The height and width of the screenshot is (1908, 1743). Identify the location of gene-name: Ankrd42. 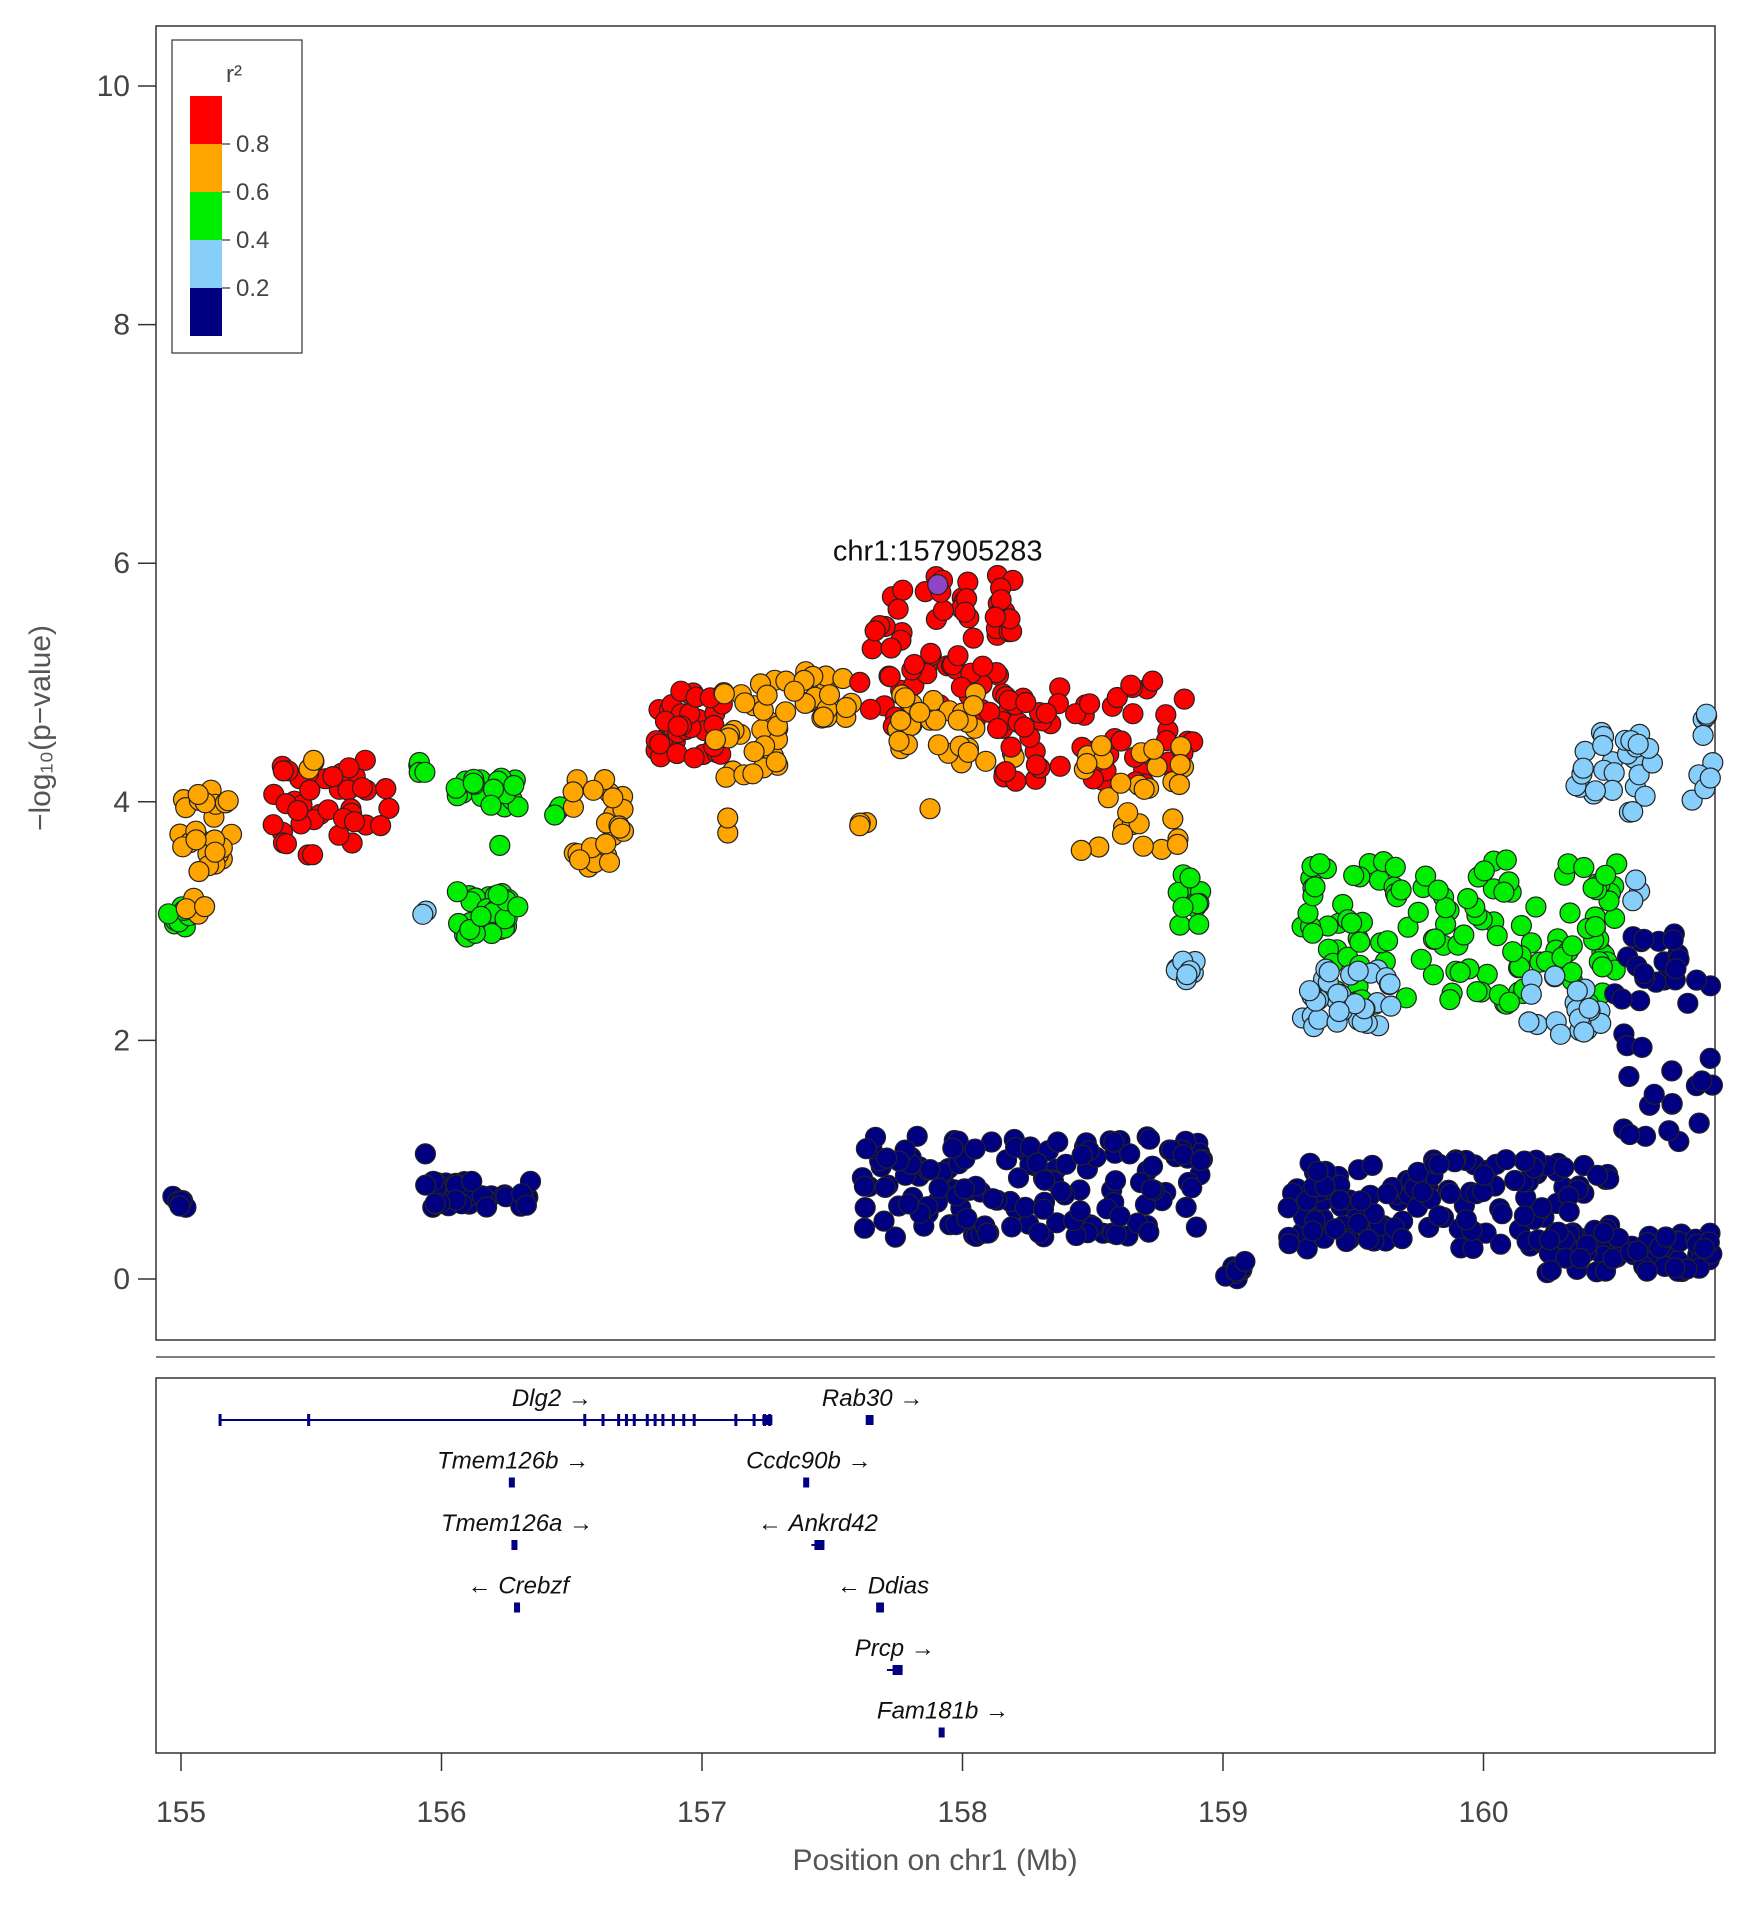
(832, 1523).